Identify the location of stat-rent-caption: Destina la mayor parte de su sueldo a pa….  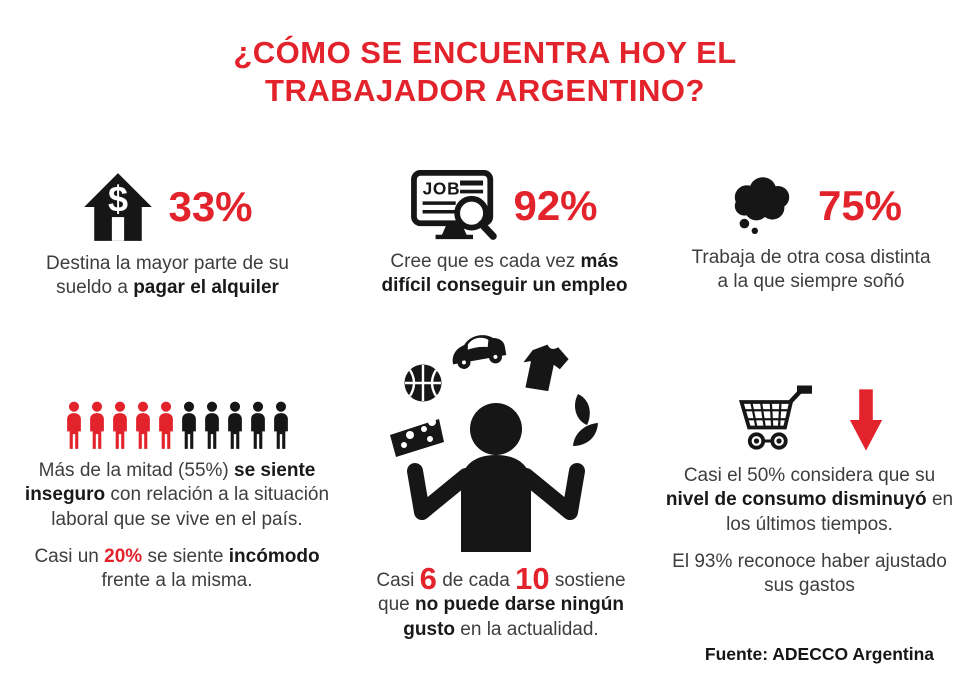
(167, 276).